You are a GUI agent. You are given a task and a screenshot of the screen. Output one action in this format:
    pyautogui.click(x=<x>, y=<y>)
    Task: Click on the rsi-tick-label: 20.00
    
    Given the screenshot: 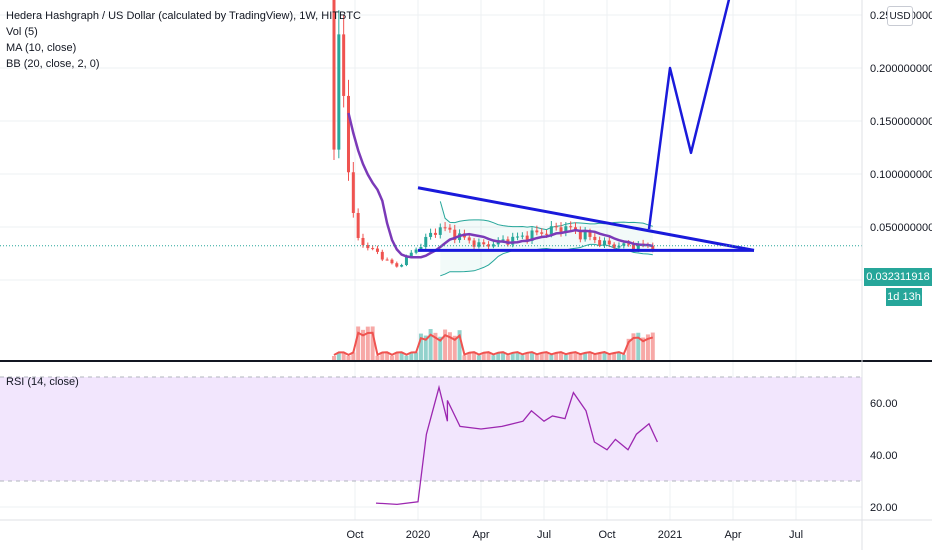 What is the action you would take?
    pyautogui.click(x=884, y=508)
    